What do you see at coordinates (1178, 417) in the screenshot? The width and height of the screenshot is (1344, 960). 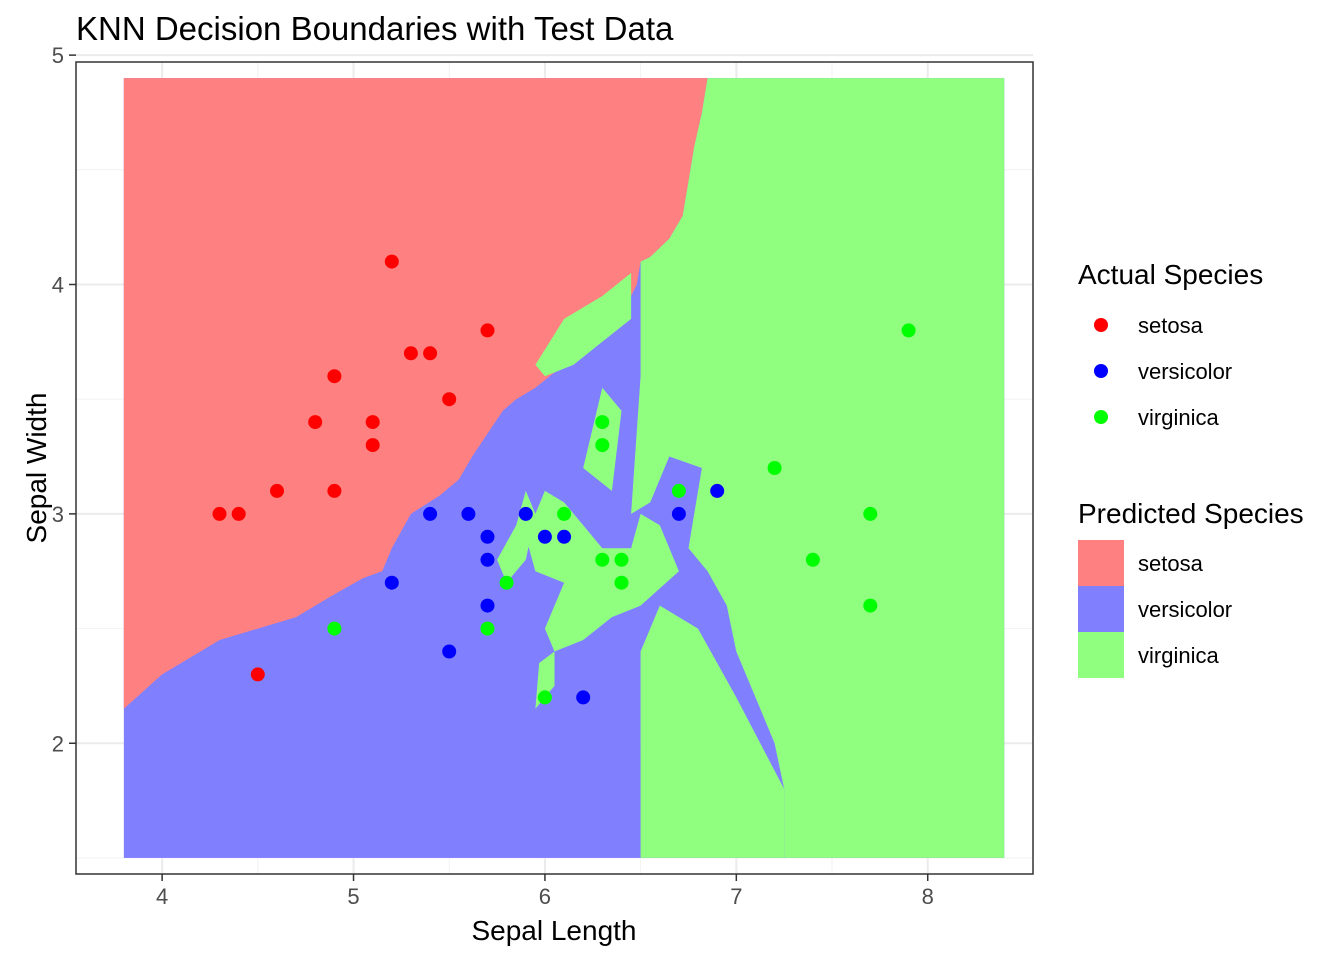 I see `legend-actual-label-virginica: virginica` at bounding box center [1178, 417].